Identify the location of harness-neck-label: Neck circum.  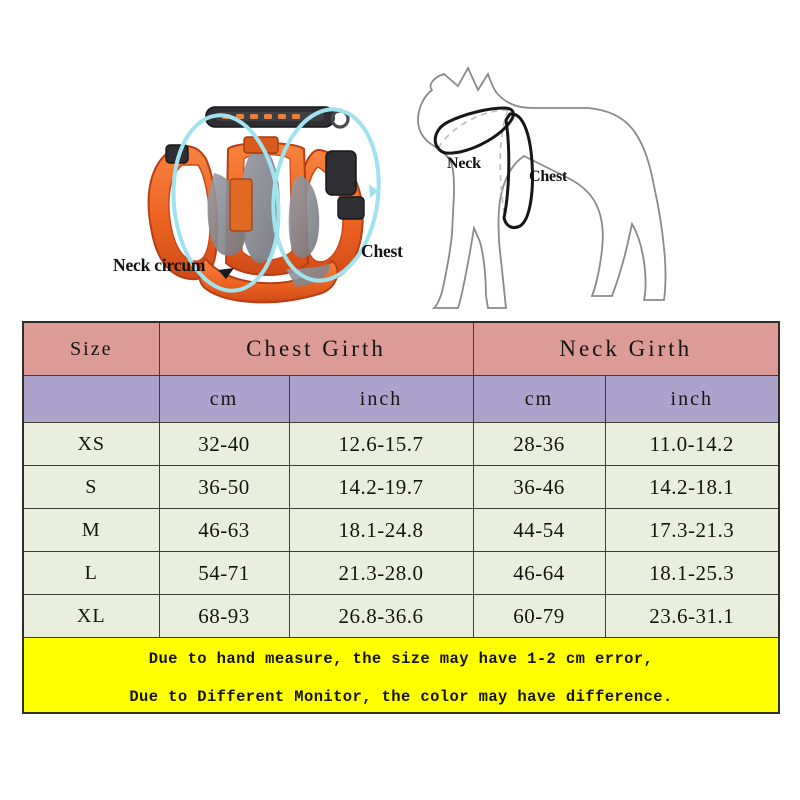
(159, 265).